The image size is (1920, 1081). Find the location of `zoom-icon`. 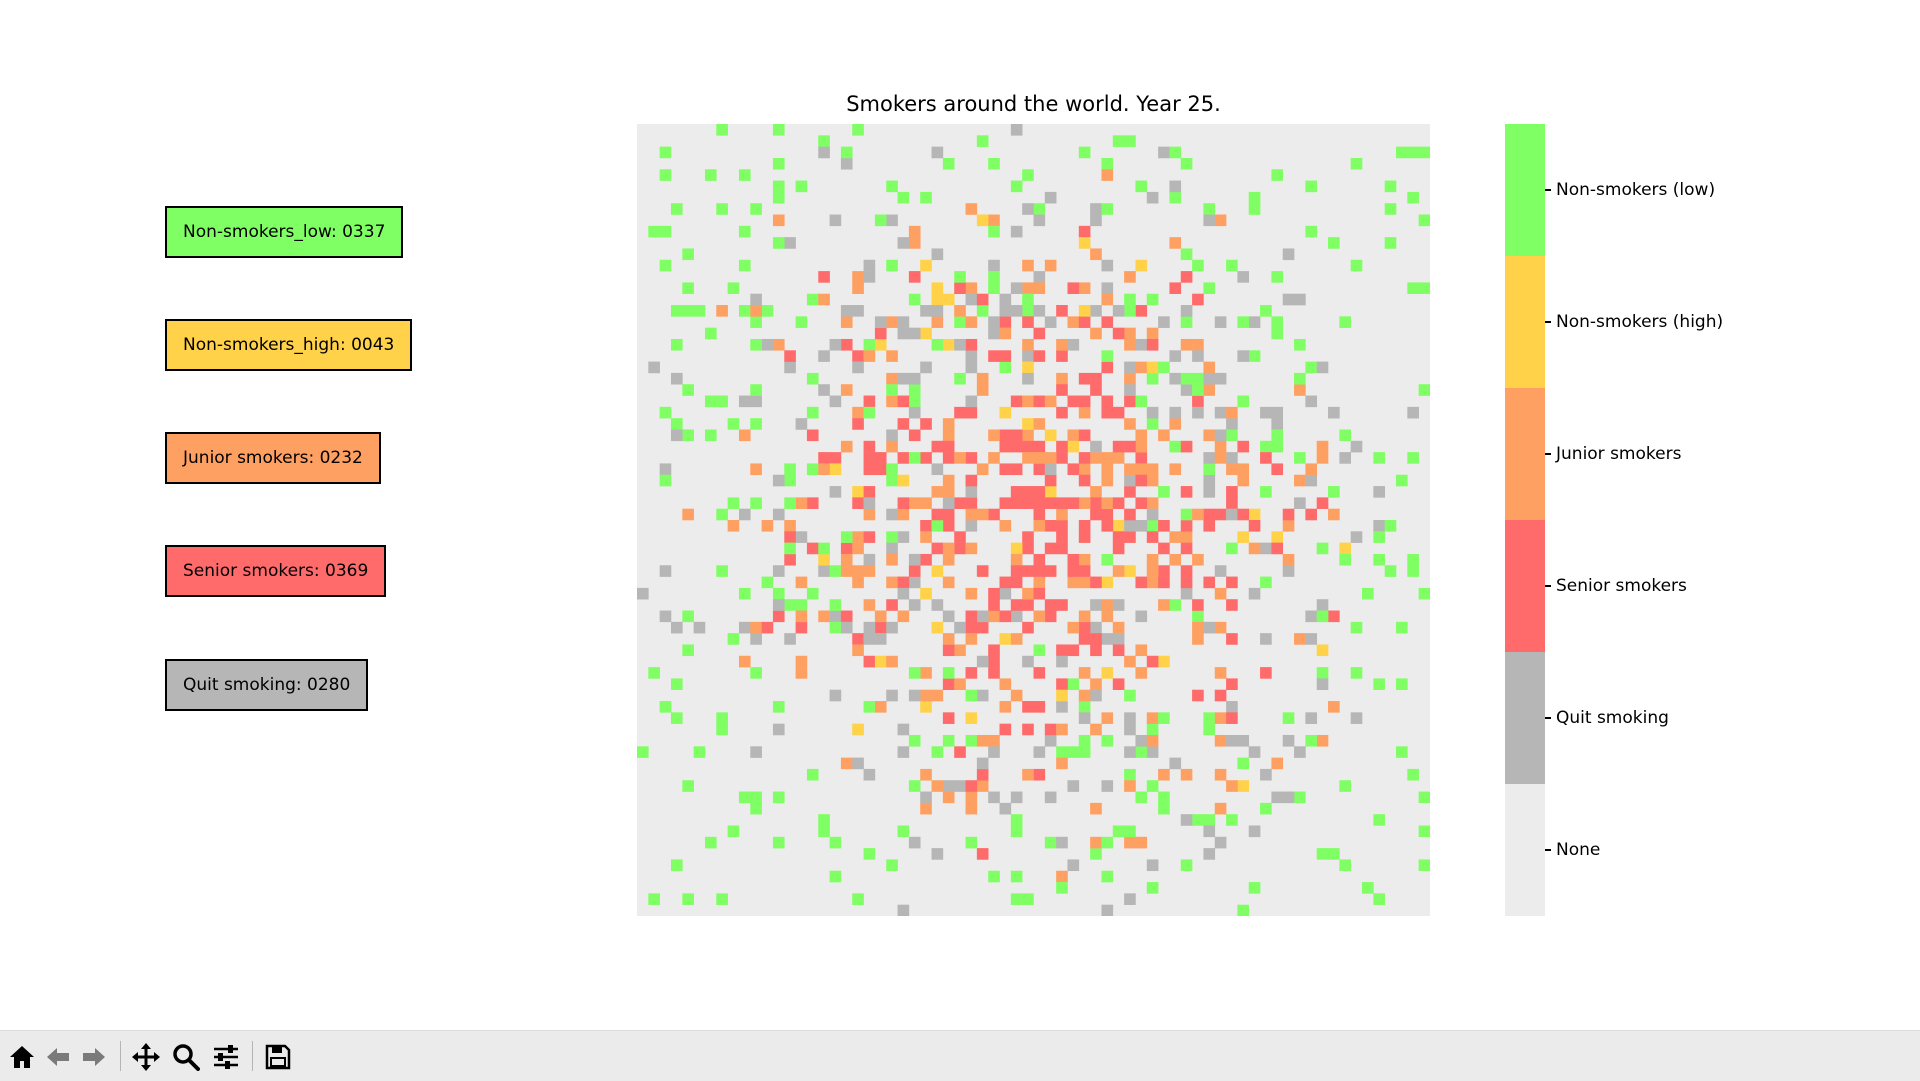

zoom-icon is located at coordinates (186, 1057).